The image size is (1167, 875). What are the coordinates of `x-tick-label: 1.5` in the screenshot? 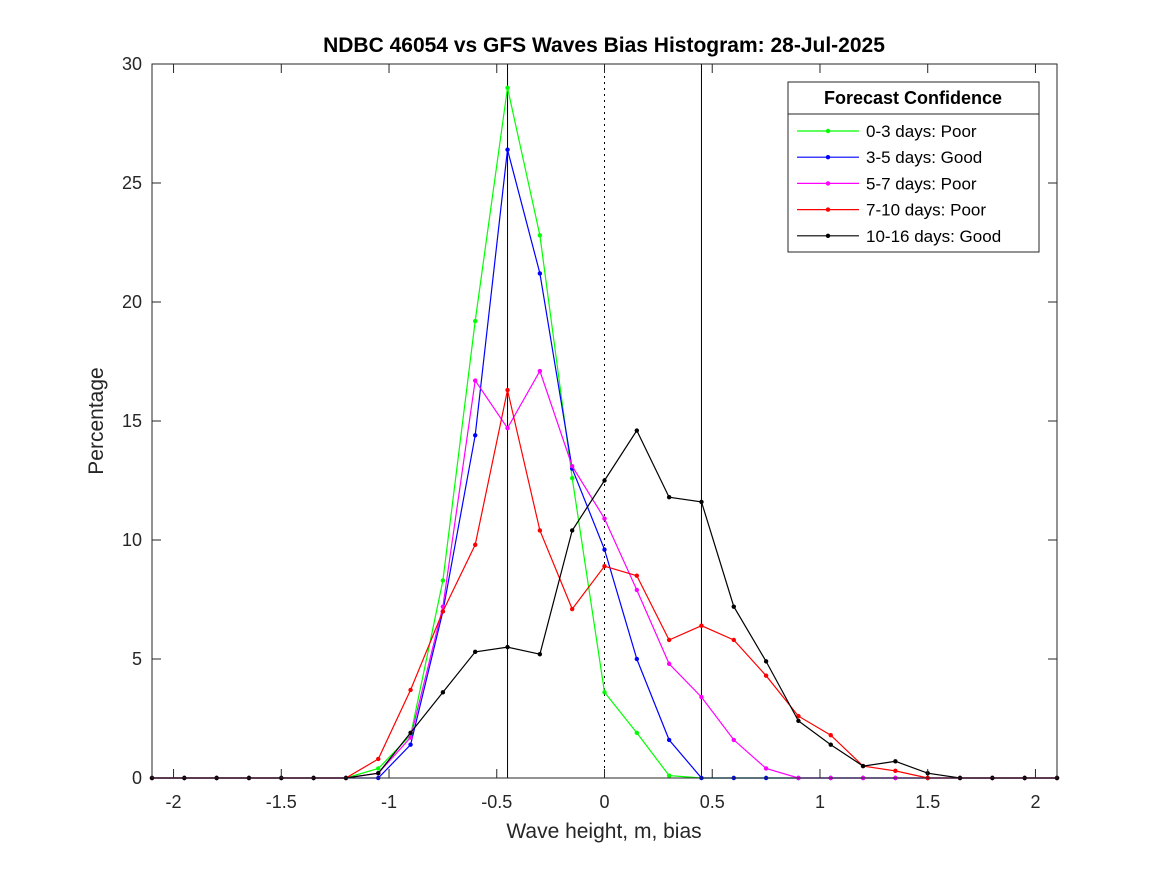 It's located at (927, 802).